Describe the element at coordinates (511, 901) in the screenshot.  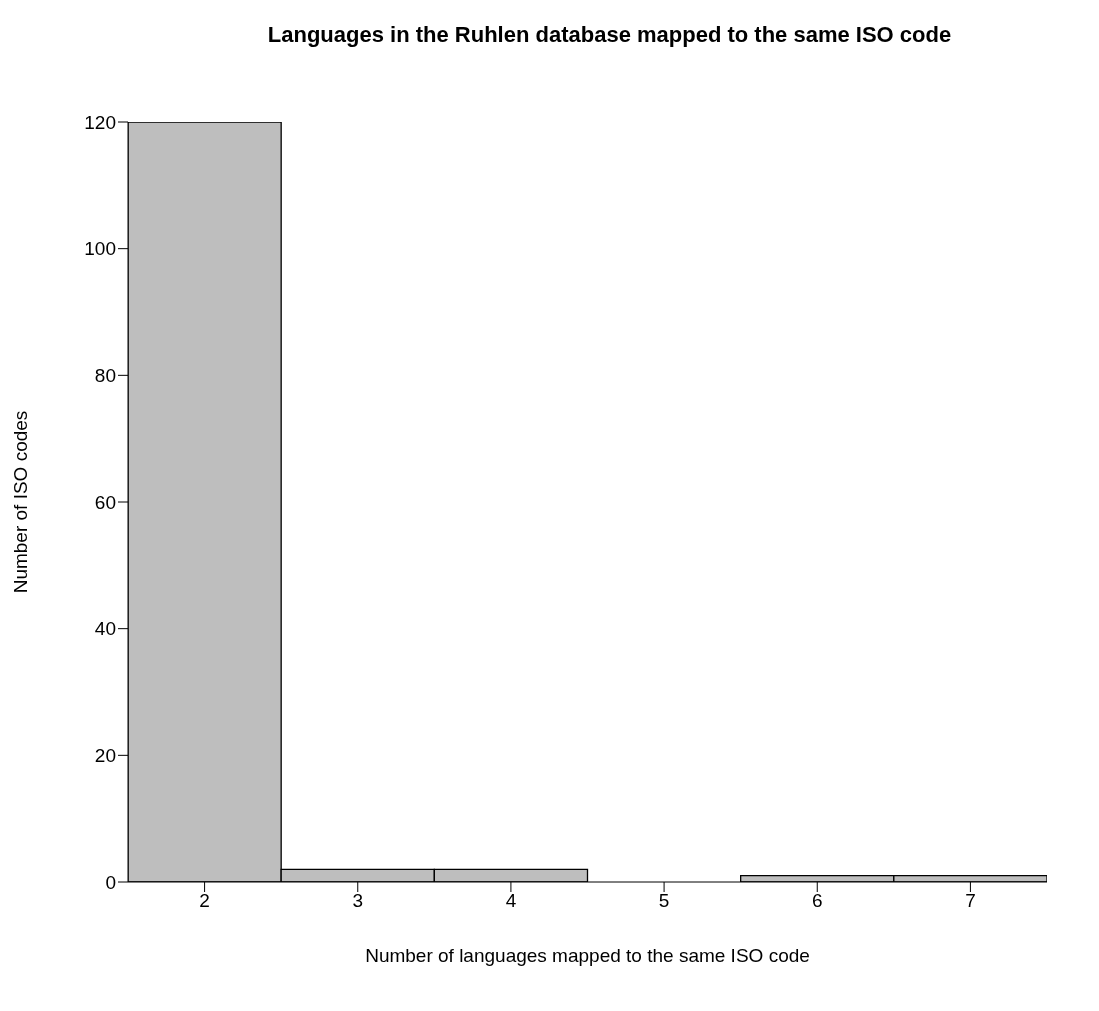
I see `x-tick-label: 4` at that location.